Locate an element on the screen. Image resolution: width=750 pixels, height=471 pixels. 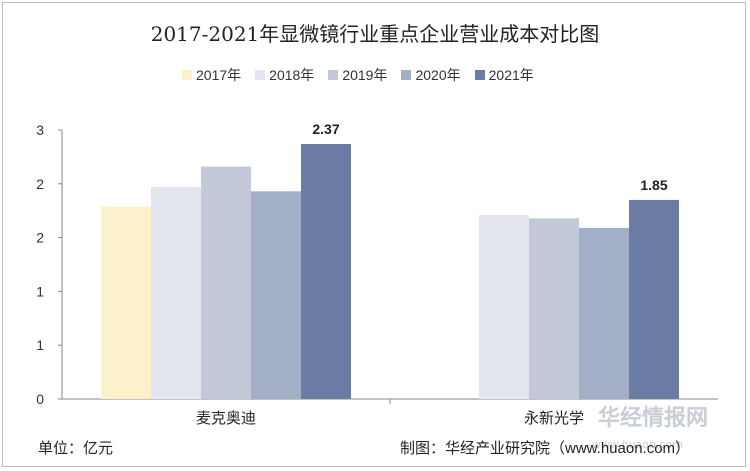
chart-legend: 2017年 2018年 2019年 2020年 2021年 is located at coordinates (365, 75).